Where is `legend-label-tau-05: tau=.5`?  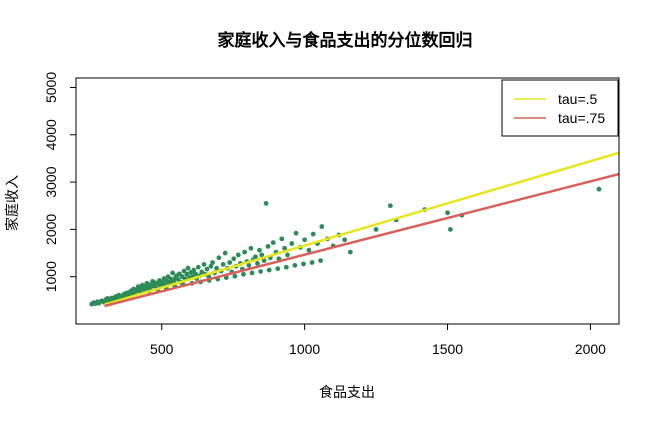 legend-label-tau-05: tau=.5 is located at coordinates (578, 99).